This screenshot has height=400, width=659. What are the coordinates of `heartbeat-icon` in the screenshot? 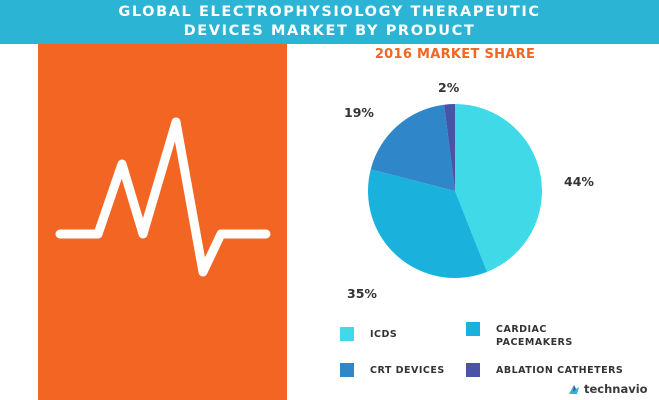 It's located at (163, 197).